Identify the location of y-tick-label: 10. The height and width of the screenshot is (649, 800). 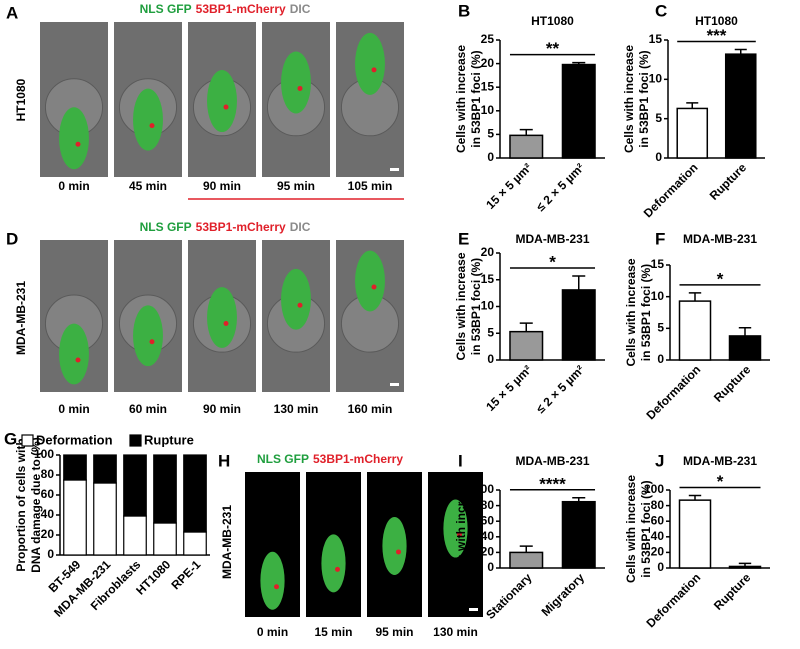
(658, 296).